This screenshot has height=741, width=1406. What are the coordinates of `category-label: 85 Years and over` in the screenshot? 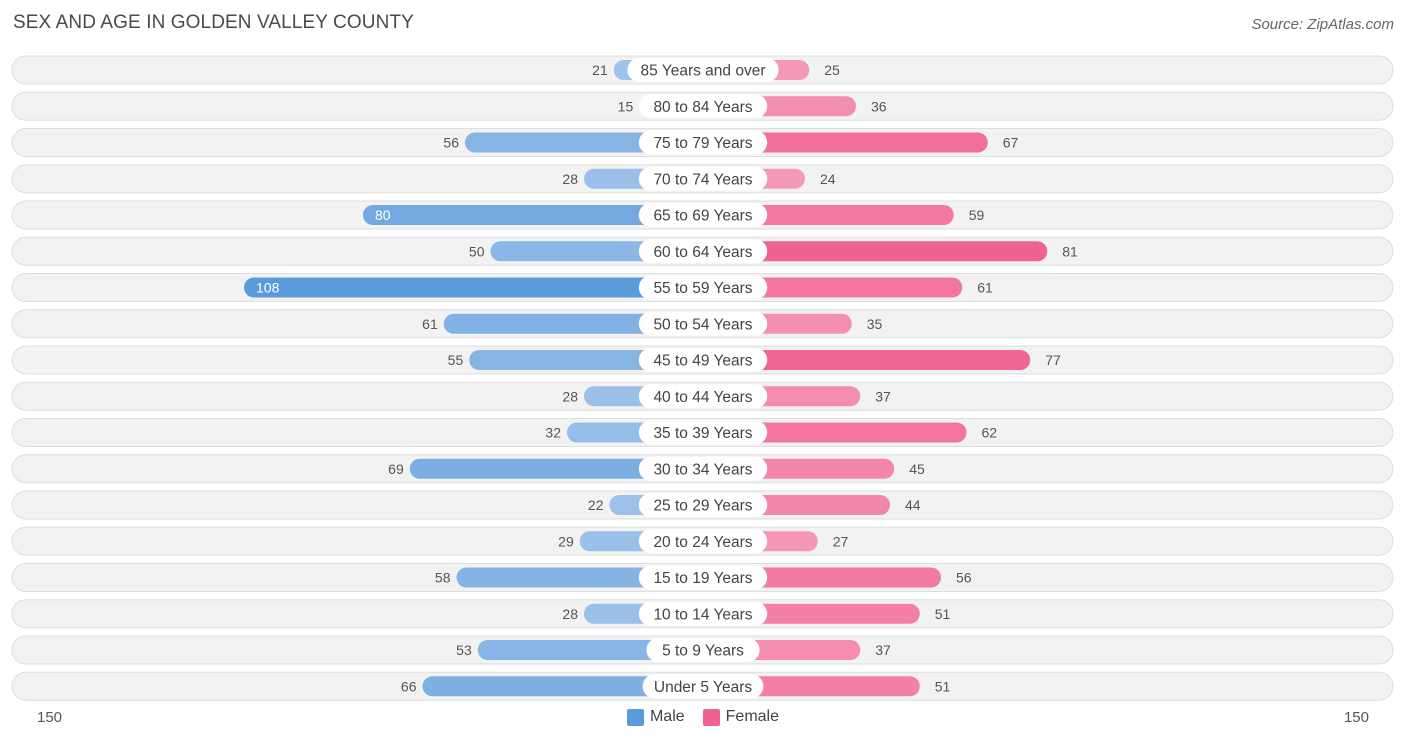 It's located at (703, 71).